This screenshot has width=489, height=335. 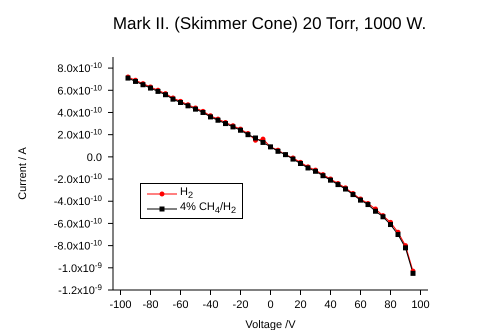 I want to click on x-tick-label: 20, so click(x=300, y=305).